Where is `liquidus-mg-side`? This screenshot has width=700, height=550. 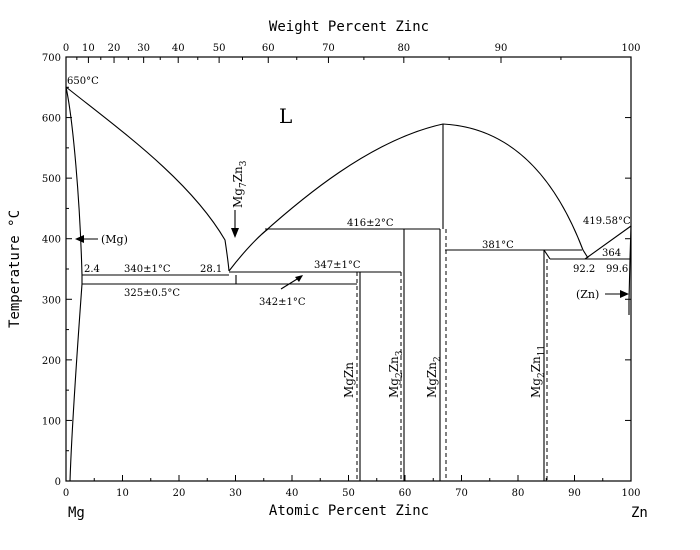 liquidus-mg-side is located at coordinates (147, 179).